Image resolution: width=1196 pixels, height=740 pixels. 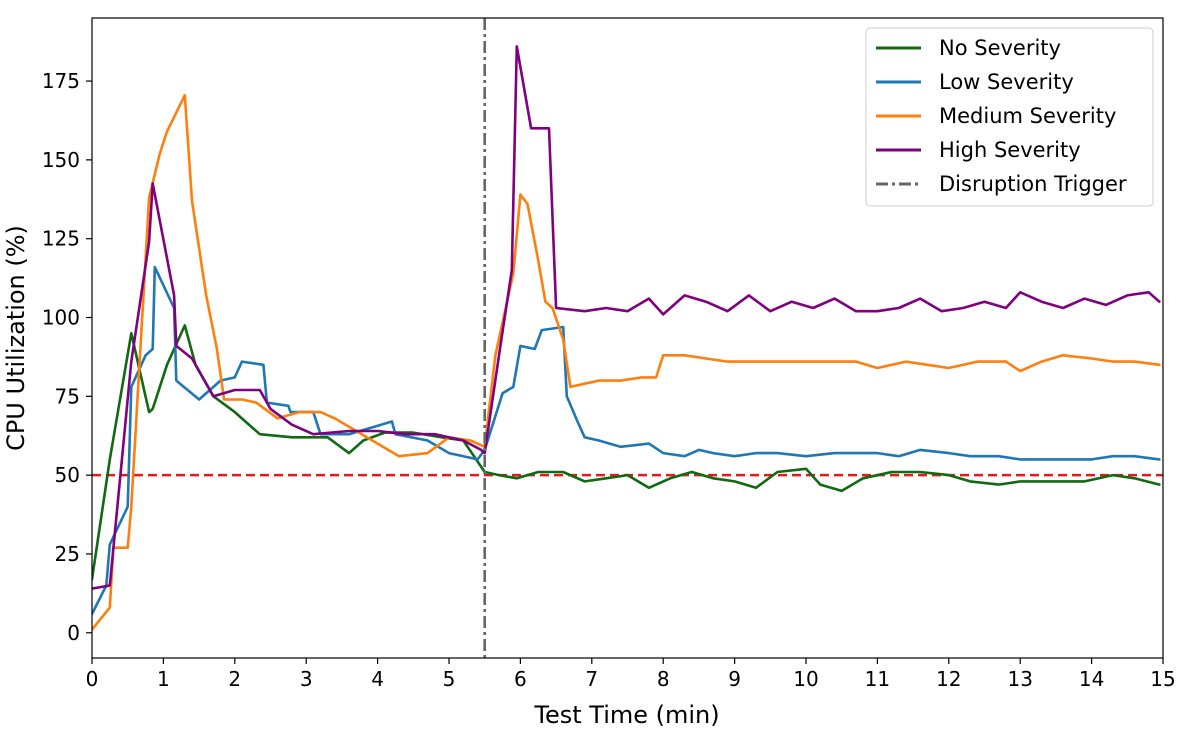 I want to click on x-axis: 0 1 2 3 4 5 6 7 8 9 10 11 12 13 14 15, so click(x=631, y=674).